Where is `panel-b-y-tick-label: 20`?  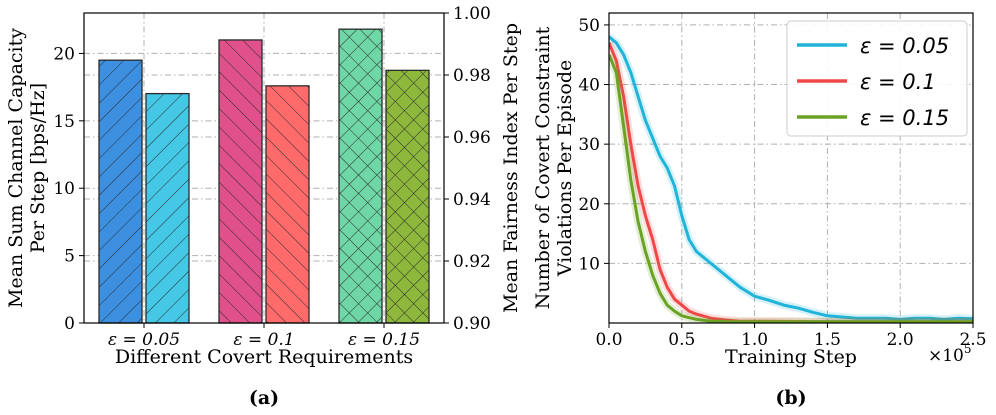
panel-b-y-tick-label: 20 is located at coordinates (589, 205).